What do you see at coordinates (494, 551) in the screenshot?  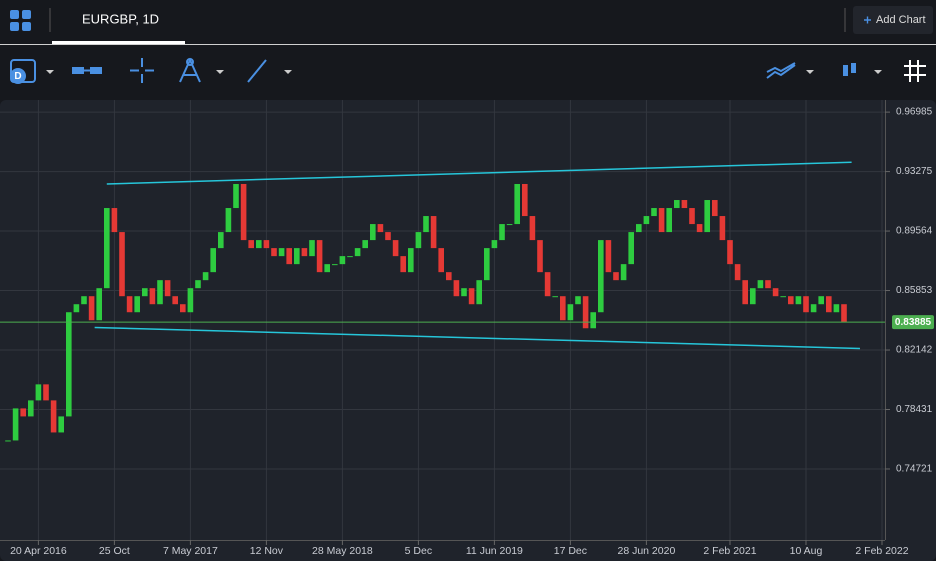 I see `x-tick-label: 11 Jun 2019` at bounding box center [494, 551].